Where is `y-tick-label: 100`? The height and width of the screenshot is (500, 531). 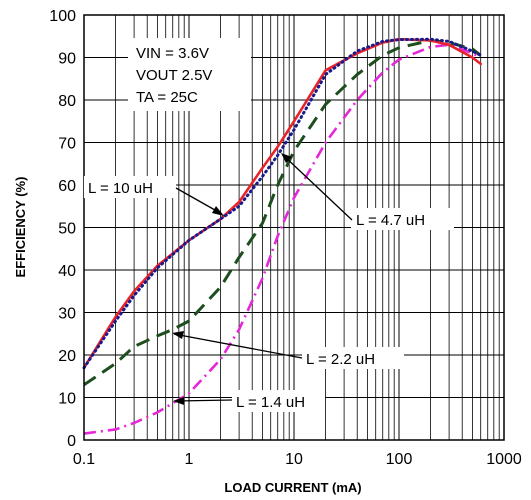 y-tick-label: 100 is located at coordinates (62, 16).